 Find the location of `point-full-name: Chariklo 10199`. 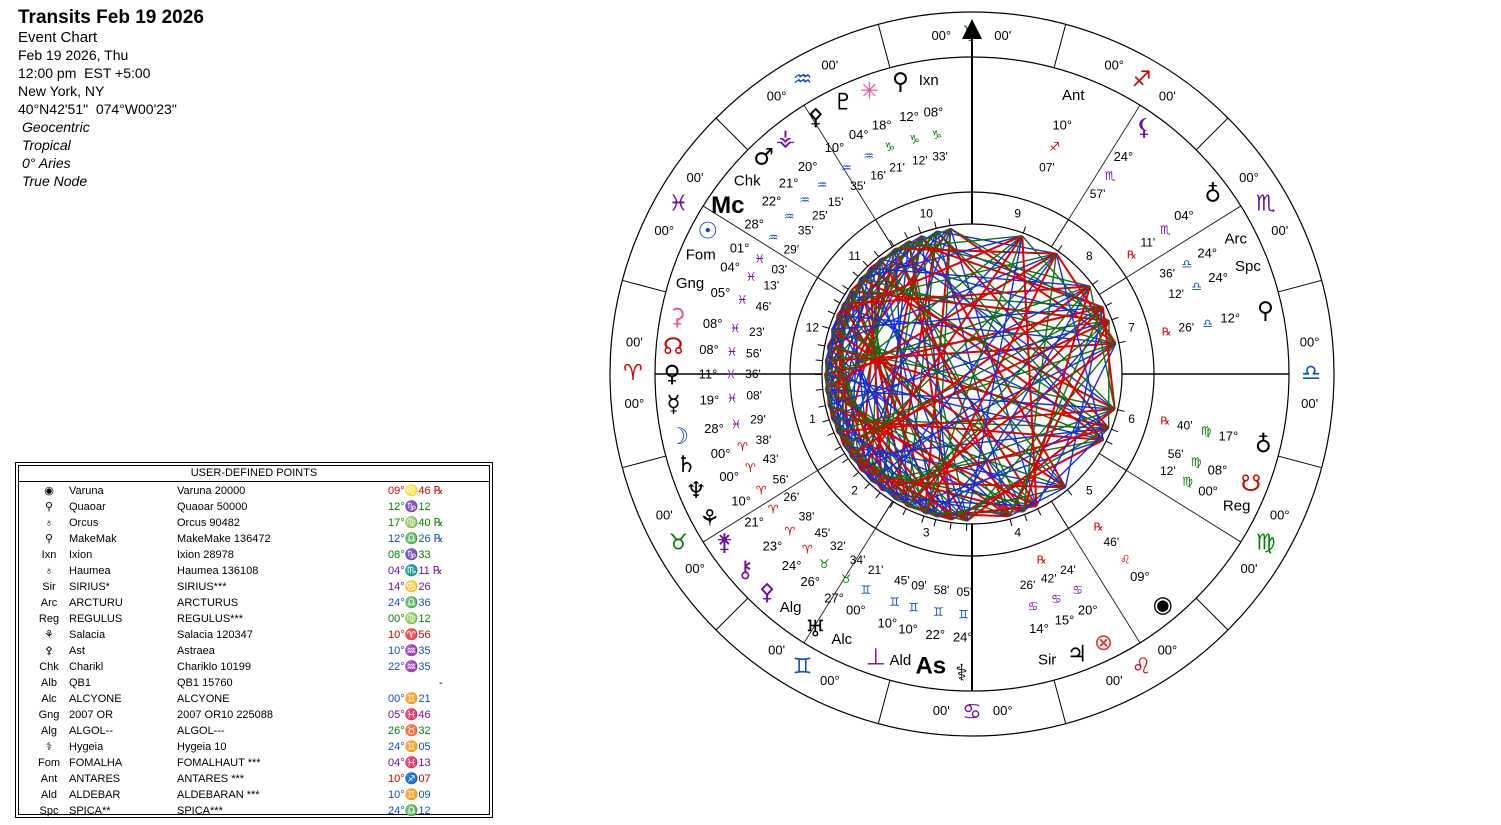

point-full-name: Chariklo 10199 is located at coordinates (214, 667).